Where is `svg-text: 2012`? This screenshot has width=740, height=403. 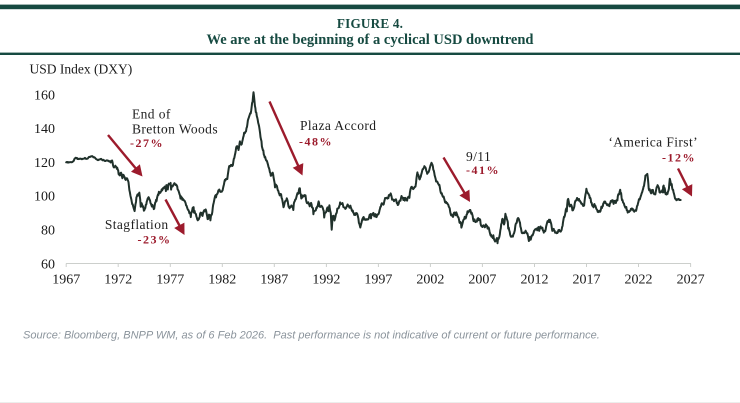
svg-text: 2012 is located at coordinates (535, 280).